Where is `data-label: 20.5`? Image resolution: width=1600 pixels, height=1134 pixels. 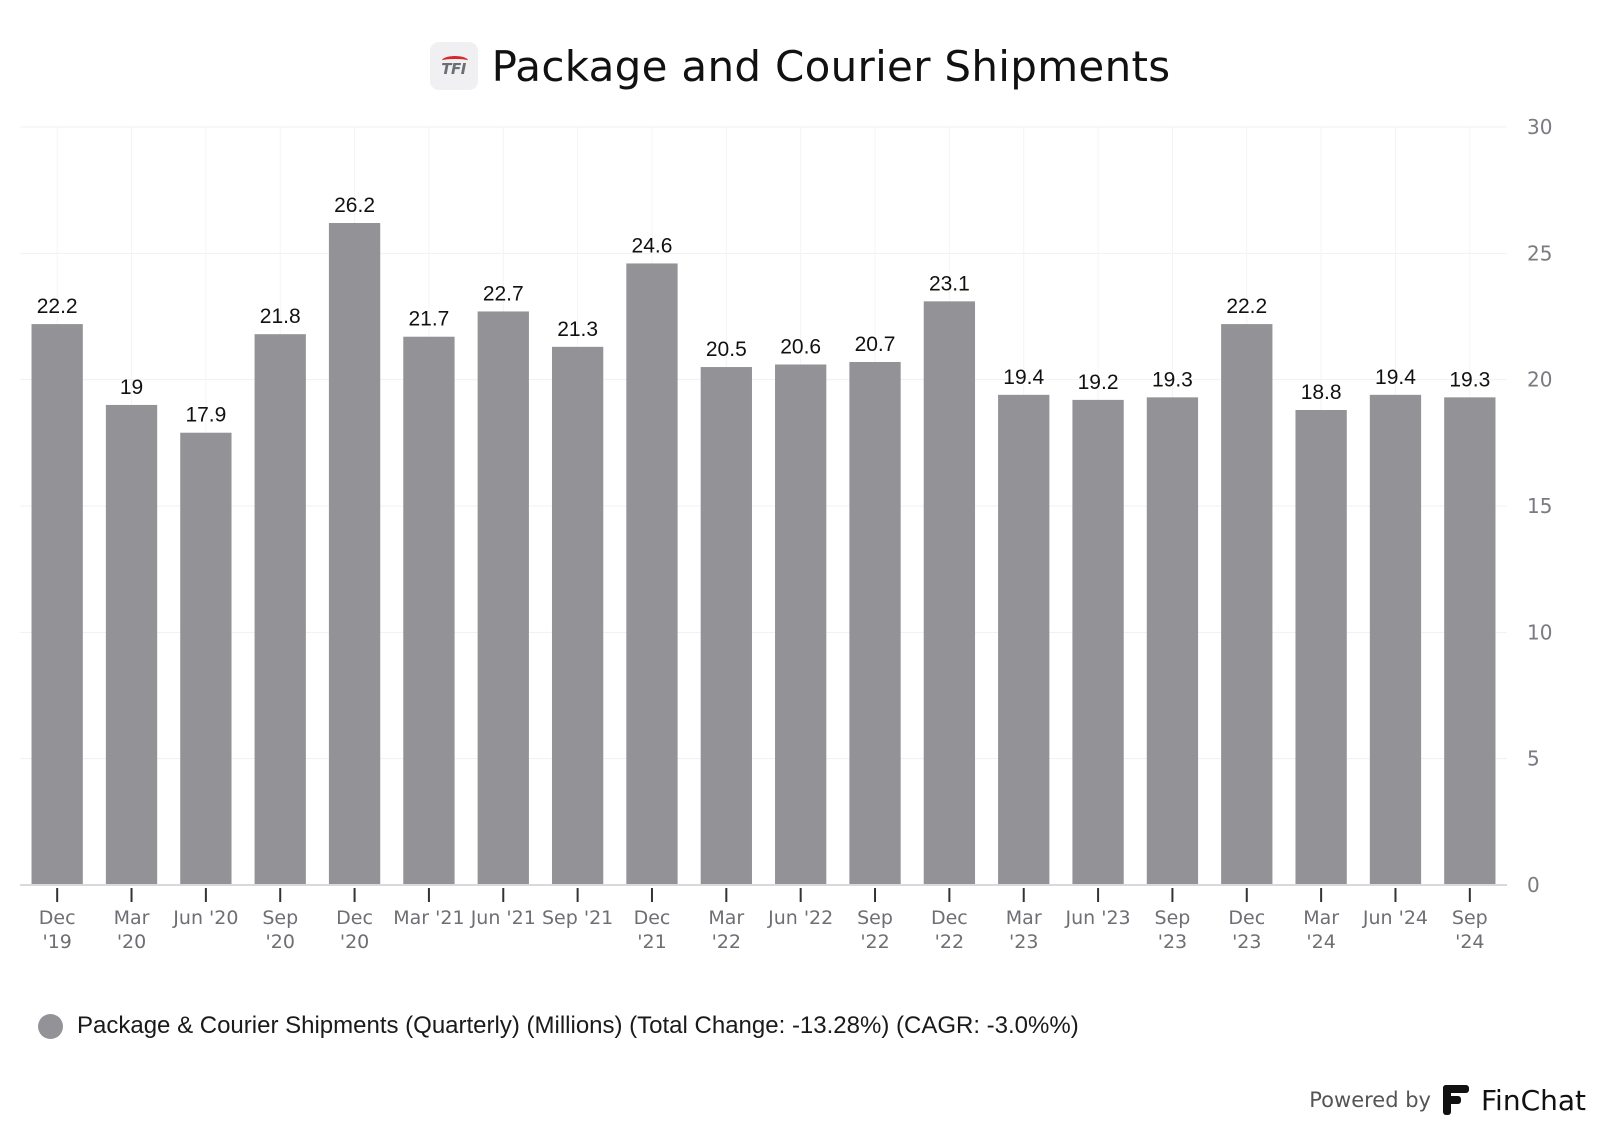 data-label: 20.5 is located at coordinates (726, 349).